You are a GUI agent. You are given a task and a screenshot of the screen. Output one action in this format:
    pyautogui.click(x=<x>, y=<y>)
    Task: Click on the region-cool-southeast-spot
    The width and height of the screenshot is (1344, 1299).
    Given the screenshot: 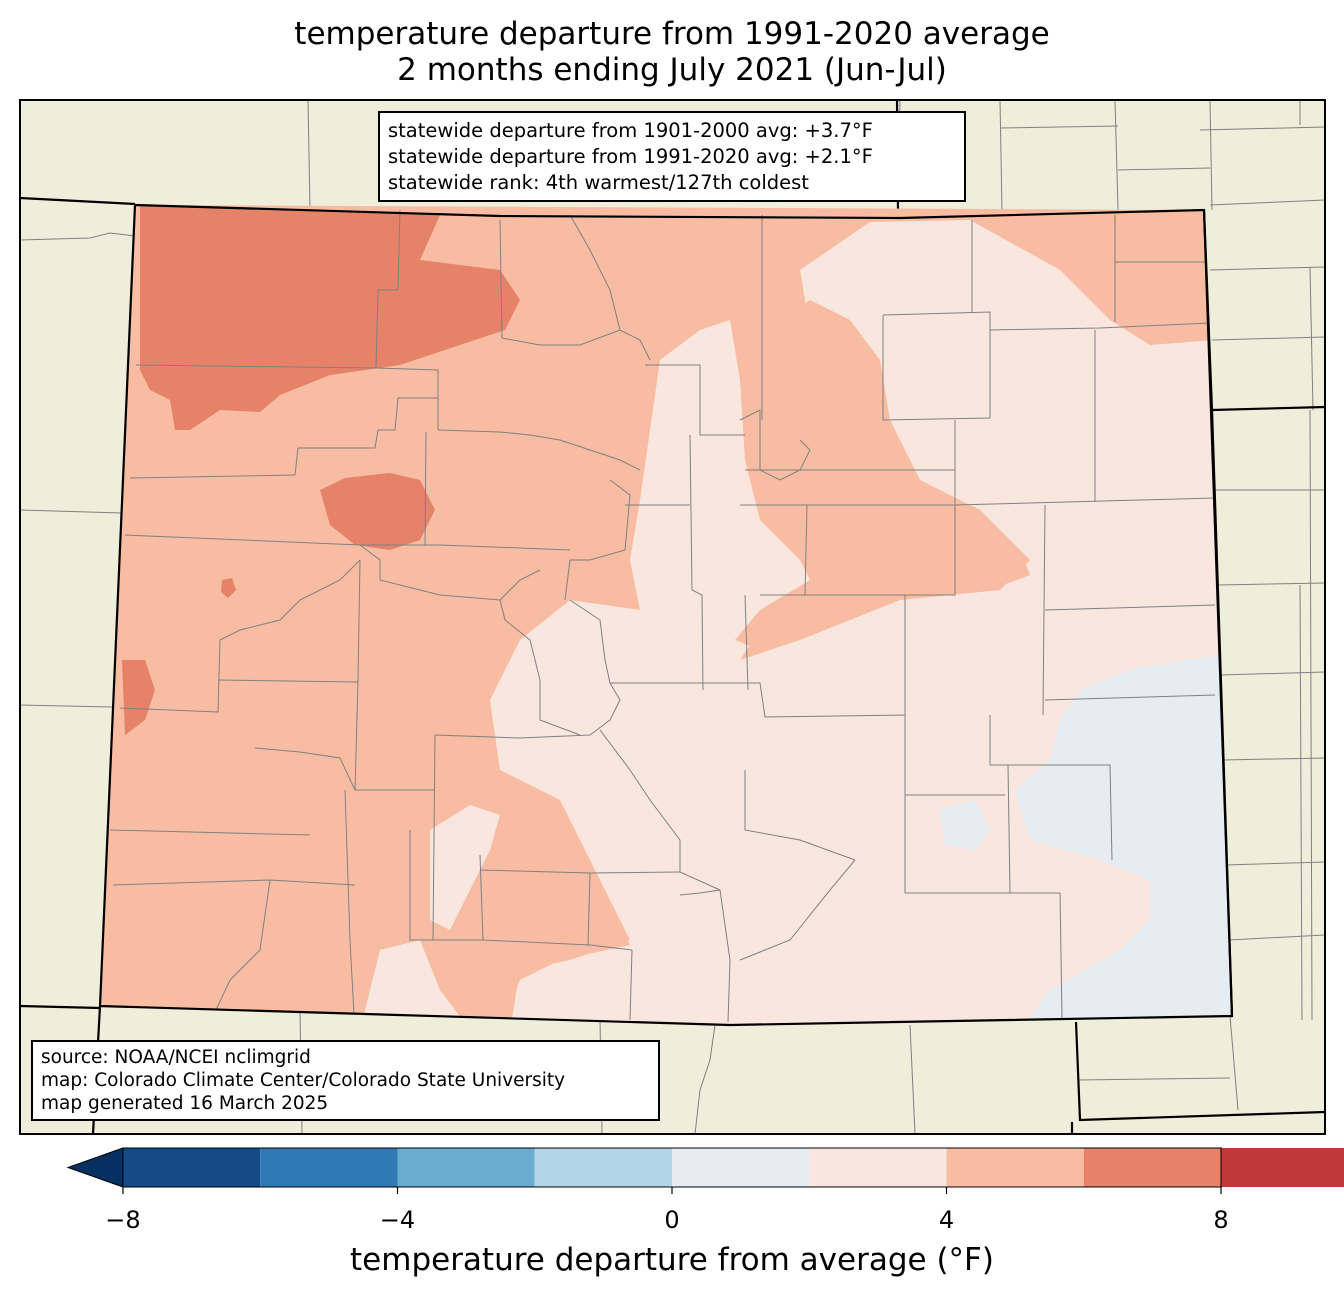 What is the action you would take?
    pyautogui.click(x=965, y=825)
    